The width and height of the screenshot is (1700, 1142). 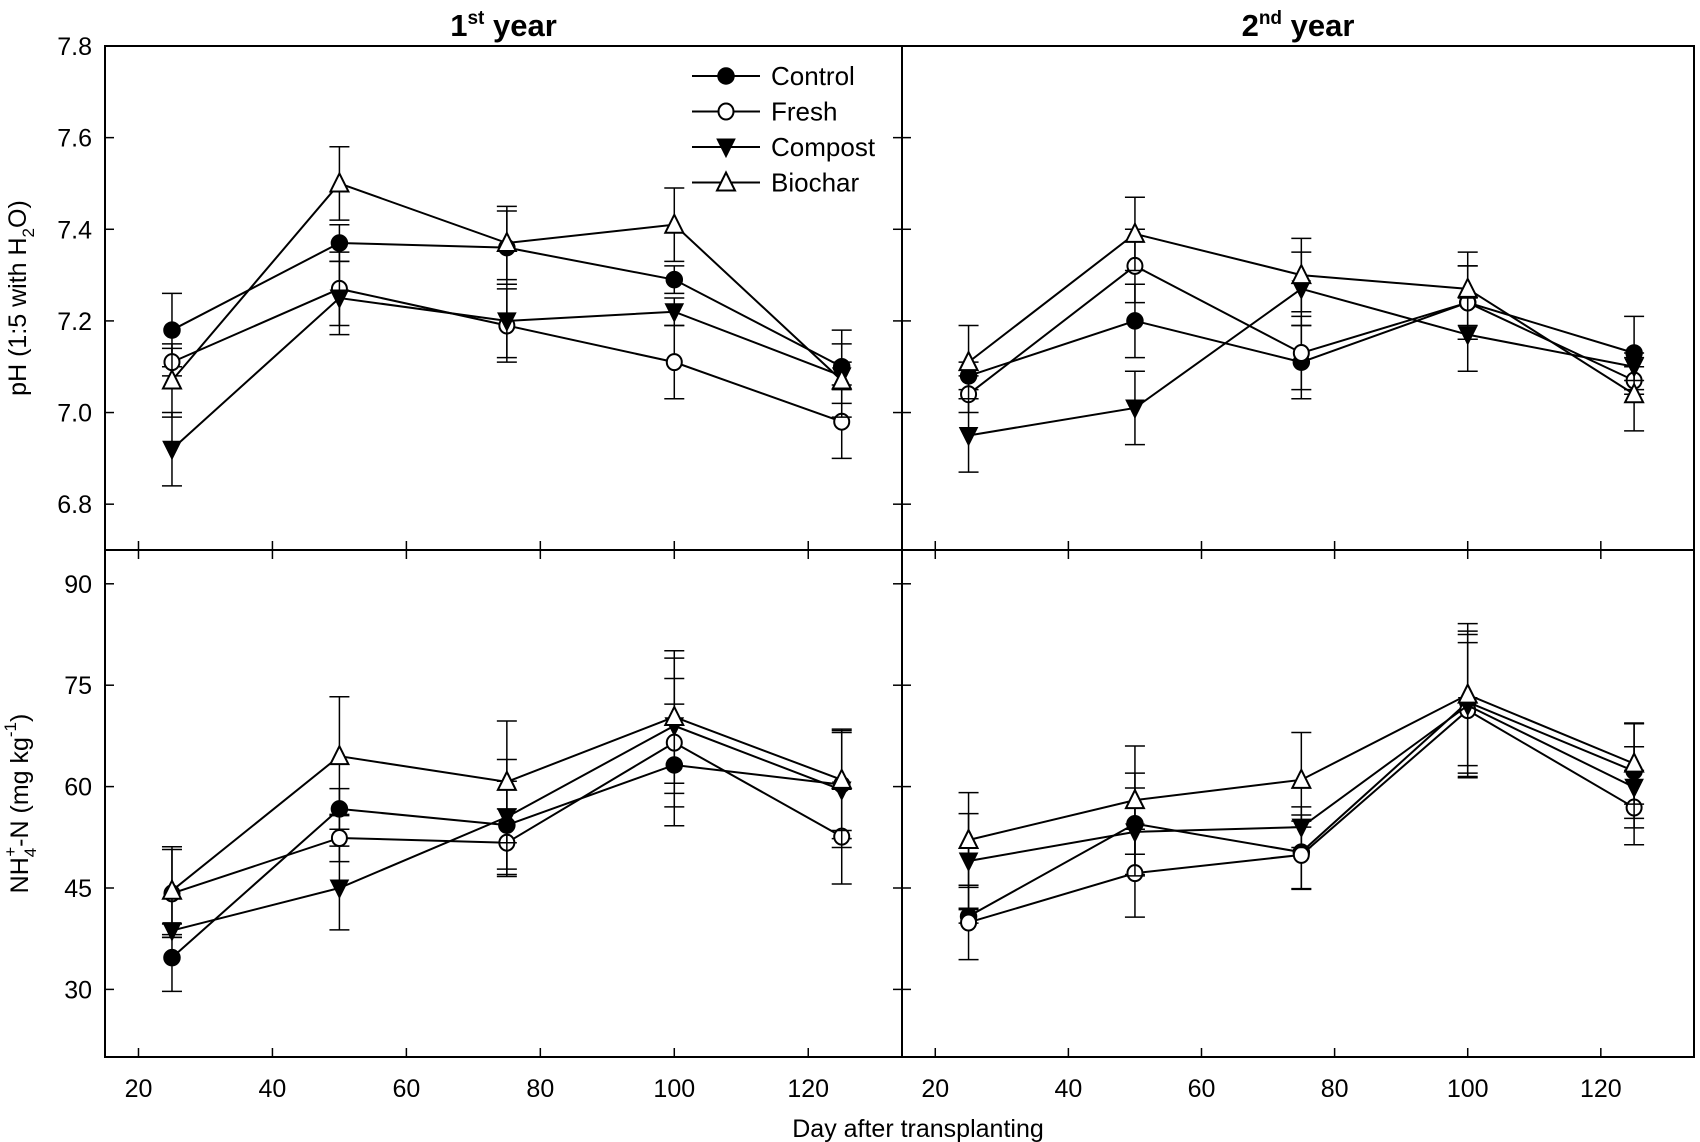 What do you see at coordinates (784, 129) in the screenshot?
I see `legend: Control Fresh Compost Biochar` at bounding box center [784, 129].